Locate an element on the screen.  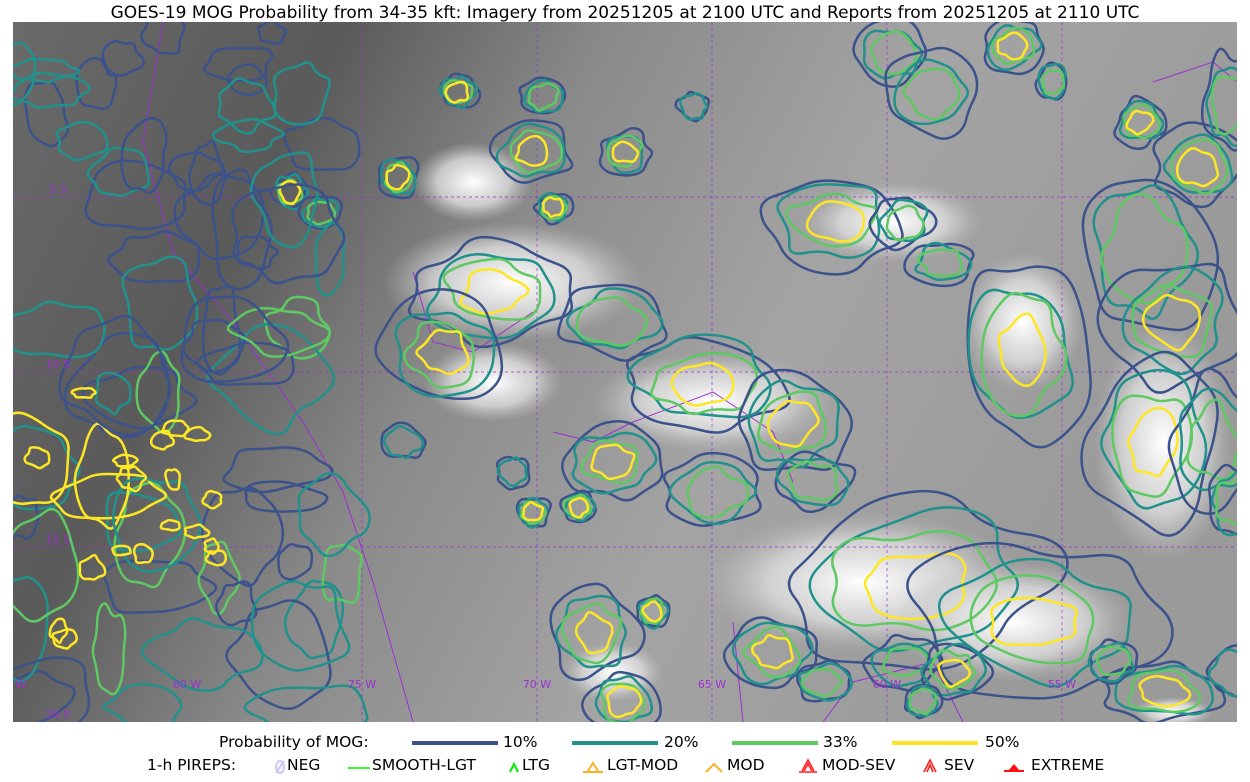
pirep-label-lgt-mod: LGT-MOD is located at coordinates (643, 765).